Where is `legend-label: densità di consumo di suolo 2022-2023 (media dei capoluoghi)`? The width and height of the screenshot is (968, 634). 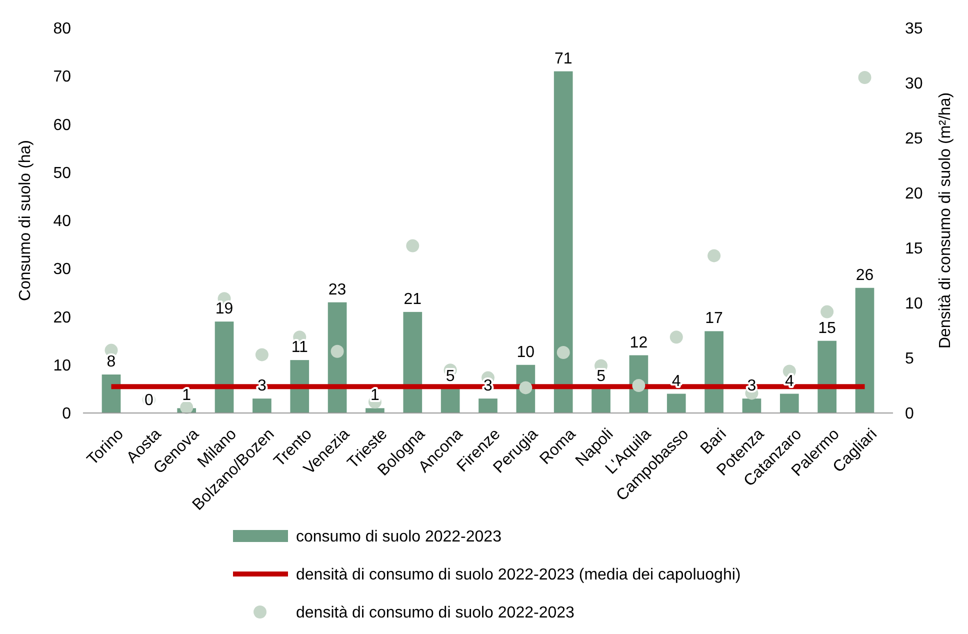 legend-label: densità di consumo di suolo 2022-2023 (media dei capoluoghi) is located at coordinates (518, 575).